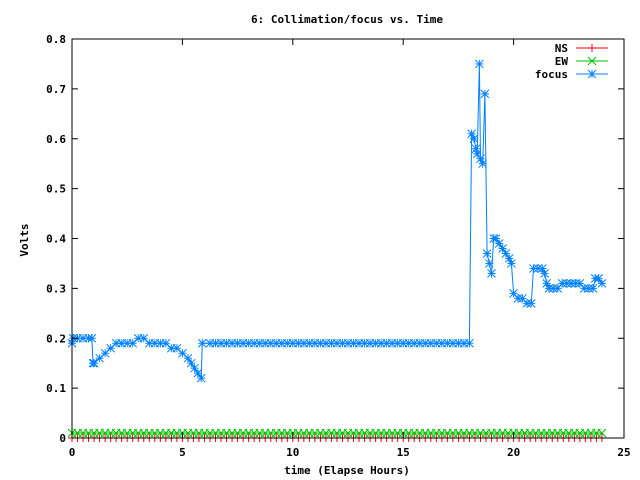 This screenshot has height=480, width=640. What do you see at coordinates (403, 452) in the screenshot?
I see `x-tick-label: 15` at bounding box center [403, 452].